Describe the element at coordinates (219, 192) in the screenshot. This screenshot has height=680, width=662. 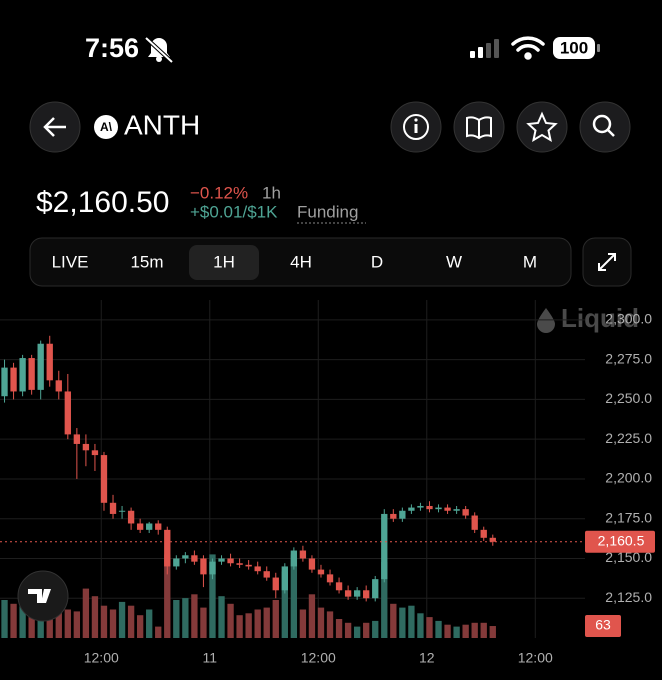
I see `price-change: −0.12%` at that location.